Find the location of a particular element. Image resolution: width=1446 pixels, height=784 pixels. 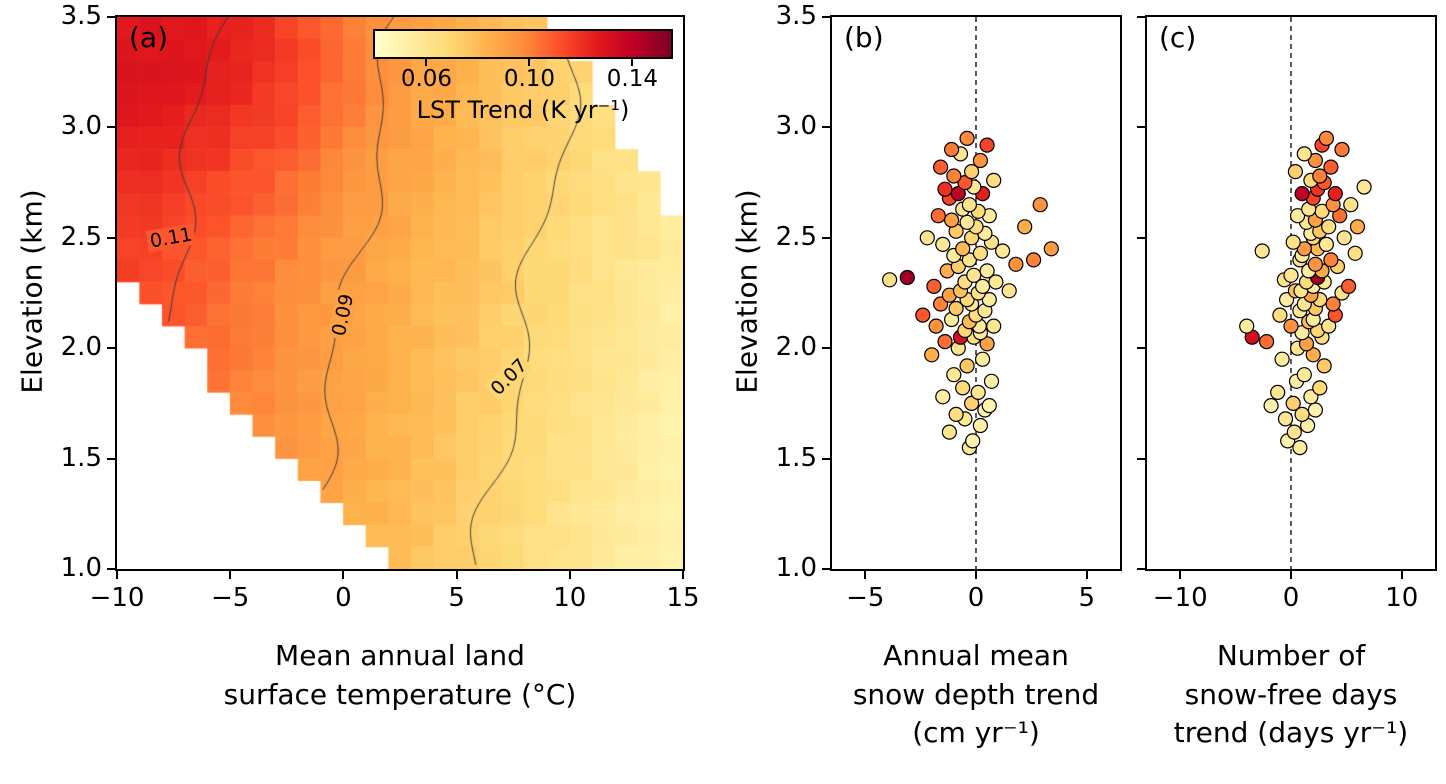

colorbar-tick-labels: 0.06 0.10 0.14 is located at coordinates (523, 80).